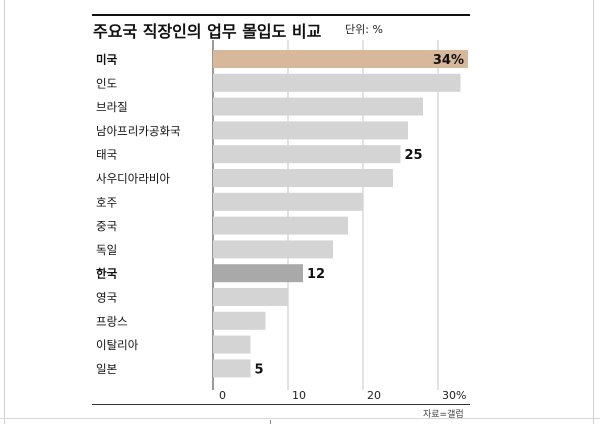 The height and width of the screenshot is (424, 600). What do you see at coordinates (316, 274) in the screenshot?
I see `value-label-9: 12` at bounding box center [316, 274].